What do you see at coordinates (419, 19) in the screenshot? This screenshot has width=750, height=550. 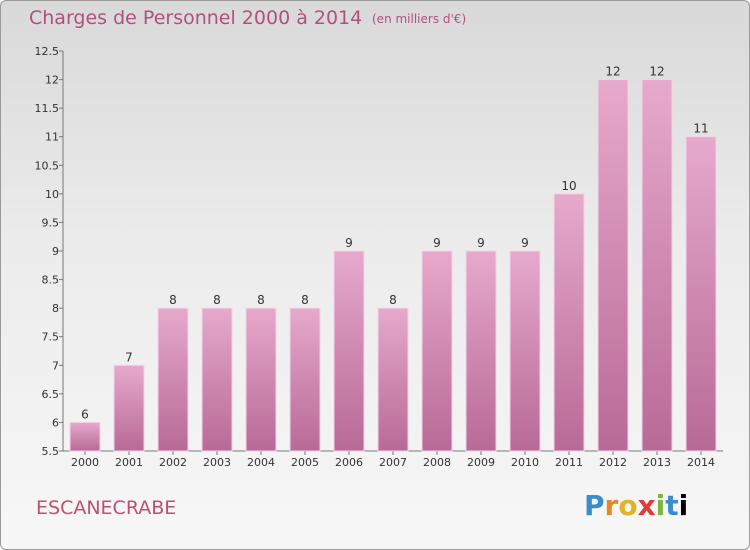 I see `chart-subtitle: (en milliers d'€)` at bounding box center [419, 19].